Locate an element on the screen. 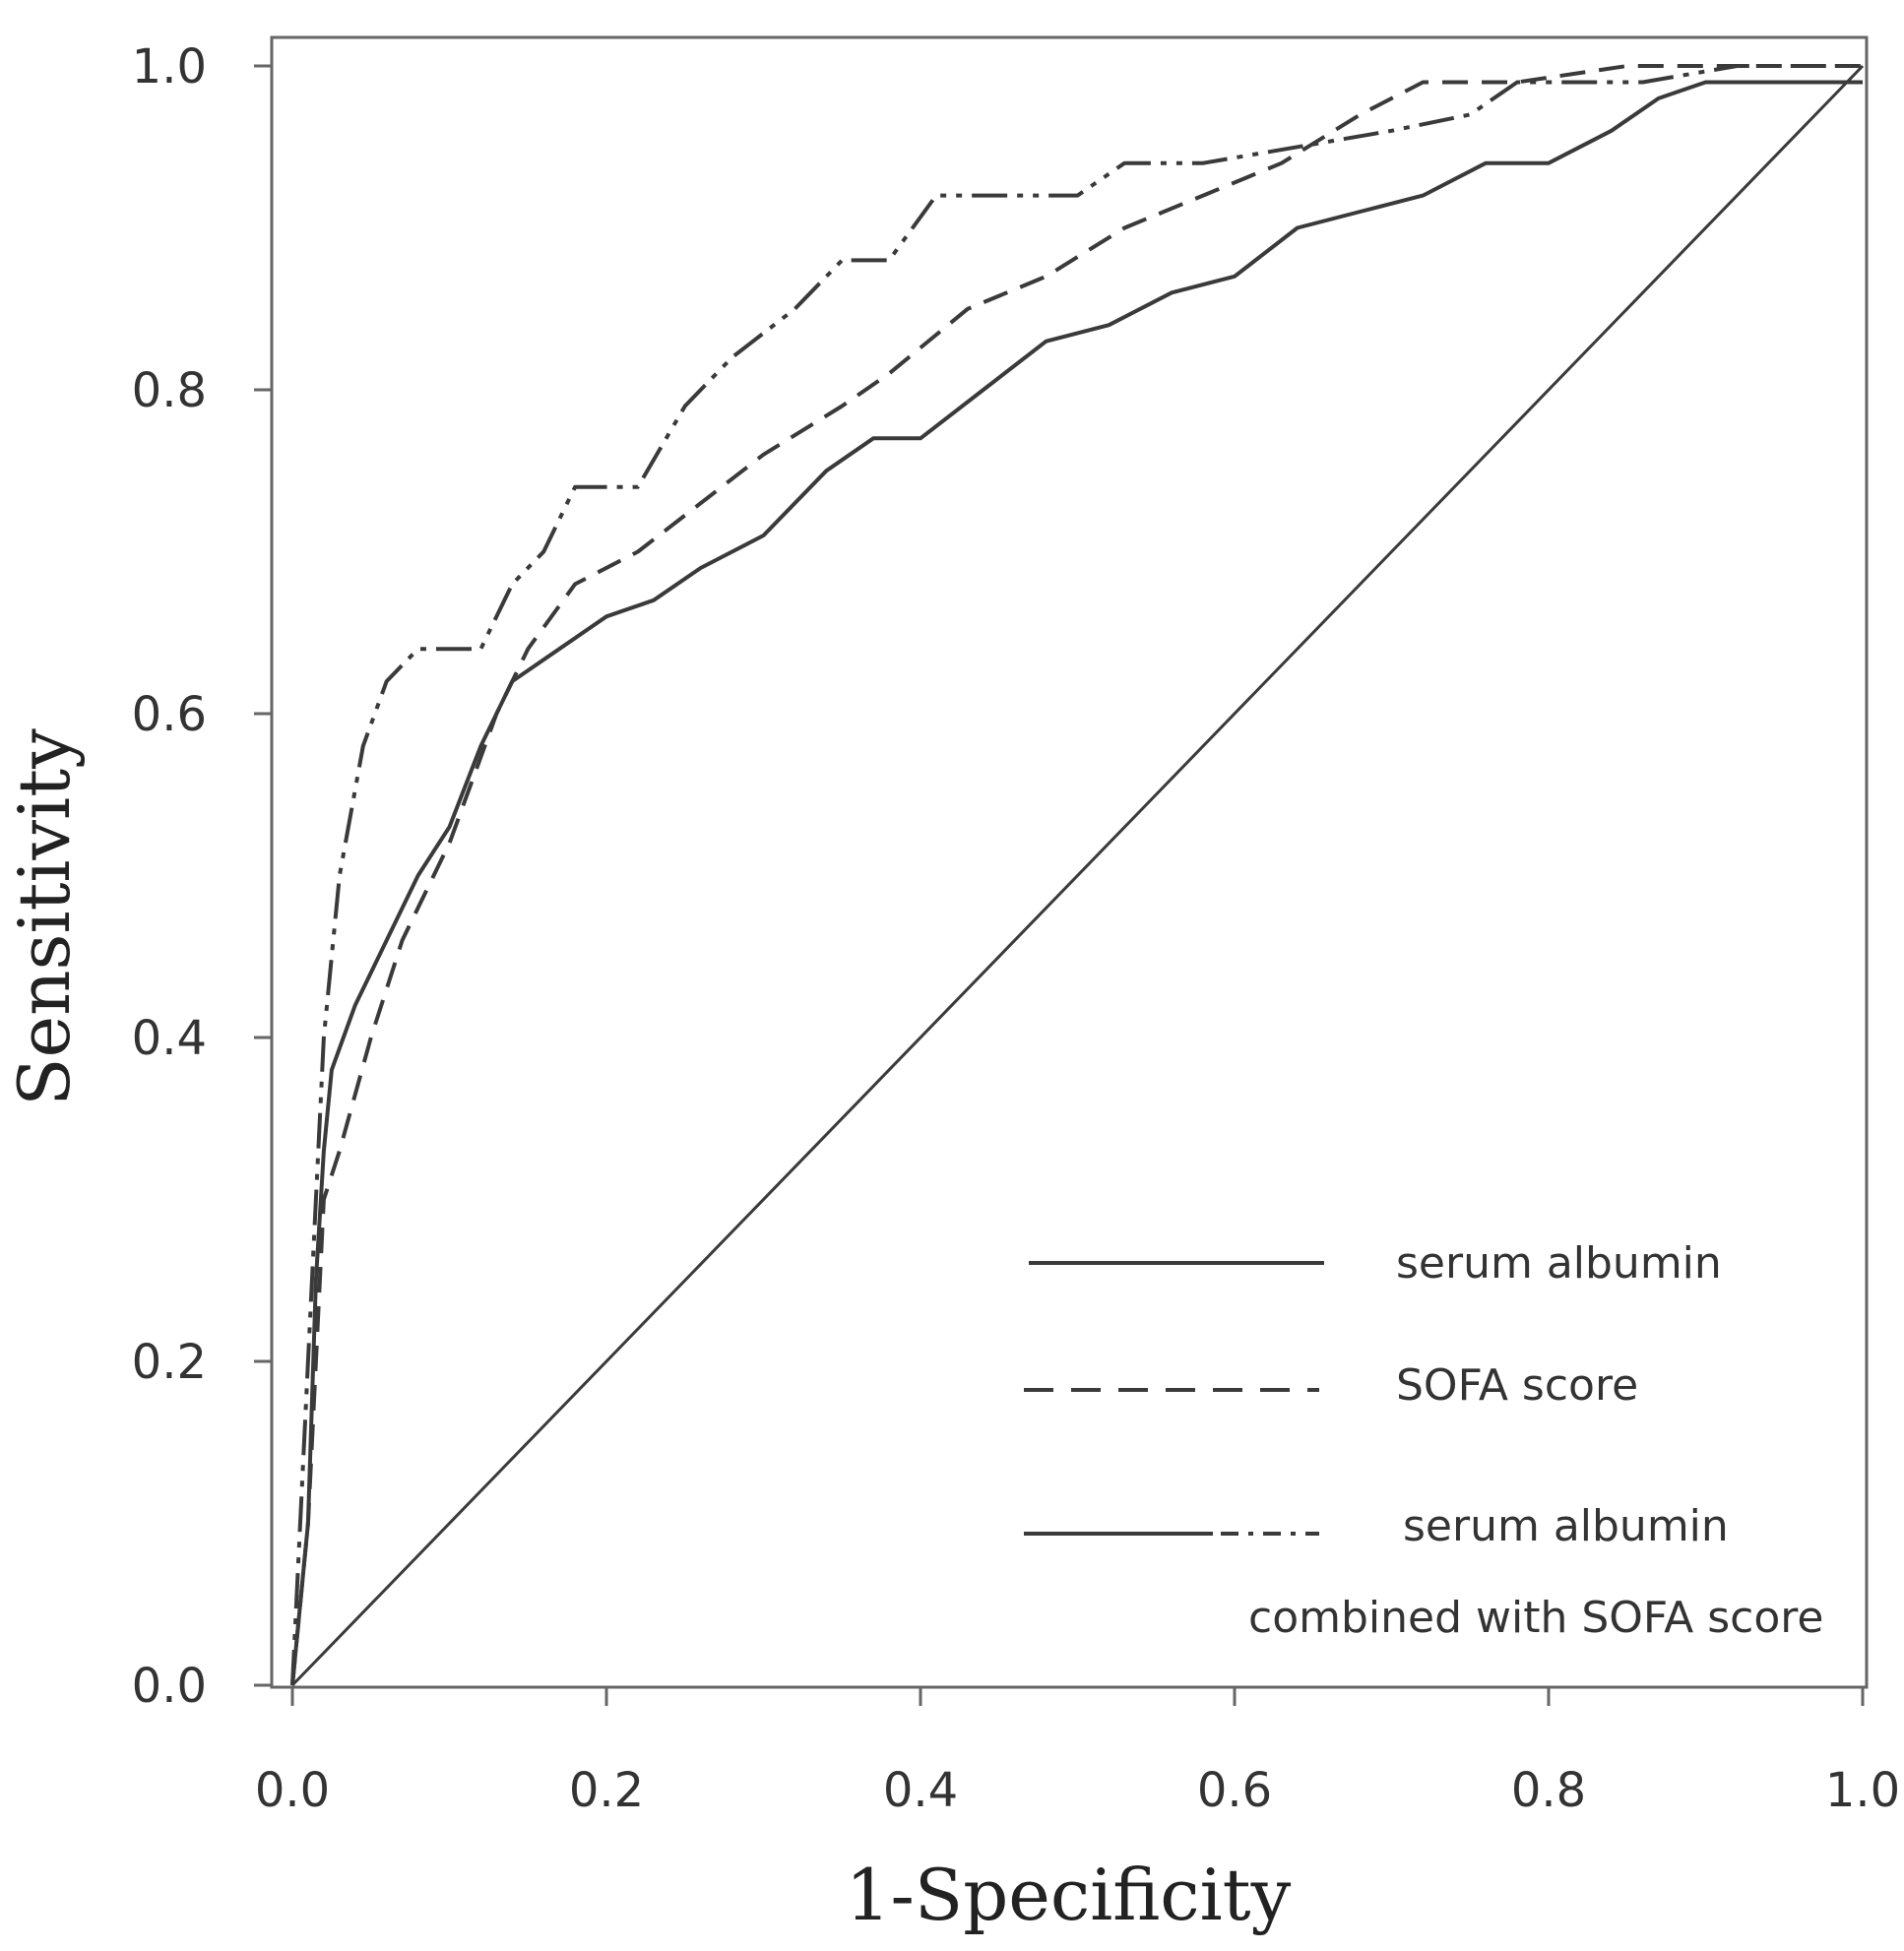 The width and height of the screenshot is (1904, 1951). y-tick-label: 0.4 is located at coordinates (169, 1039).